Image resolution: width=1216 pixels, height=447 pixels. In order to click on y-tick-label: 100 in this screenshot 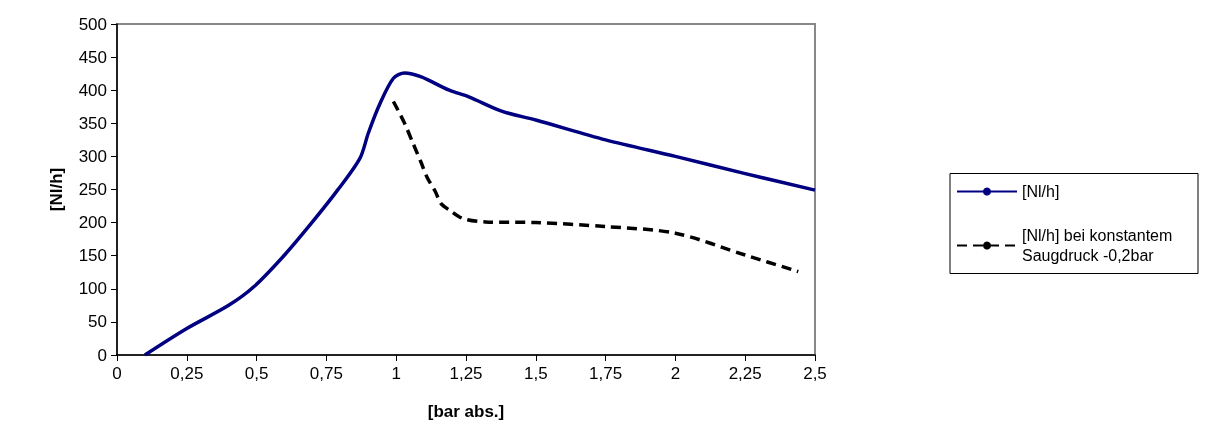, I will do `click(92, 289)`.